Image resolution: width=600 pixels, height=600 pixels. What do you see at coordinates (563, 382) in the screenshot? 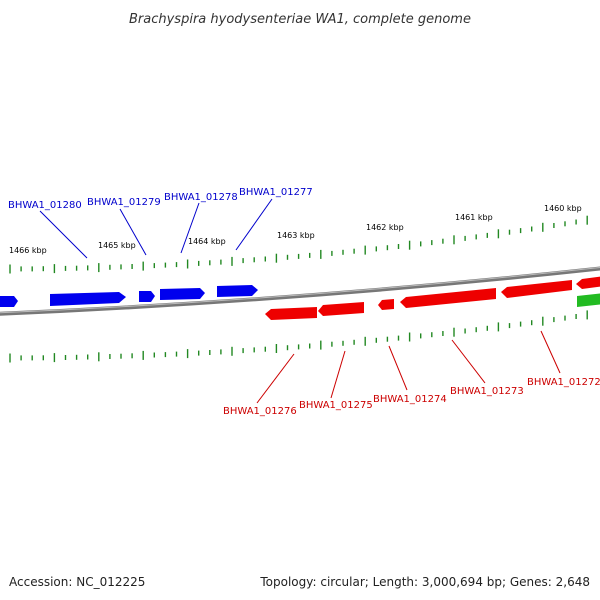
I see `gene-label-bhwa1-01272: BHWA1_01272` at bounding box center [563, 382].